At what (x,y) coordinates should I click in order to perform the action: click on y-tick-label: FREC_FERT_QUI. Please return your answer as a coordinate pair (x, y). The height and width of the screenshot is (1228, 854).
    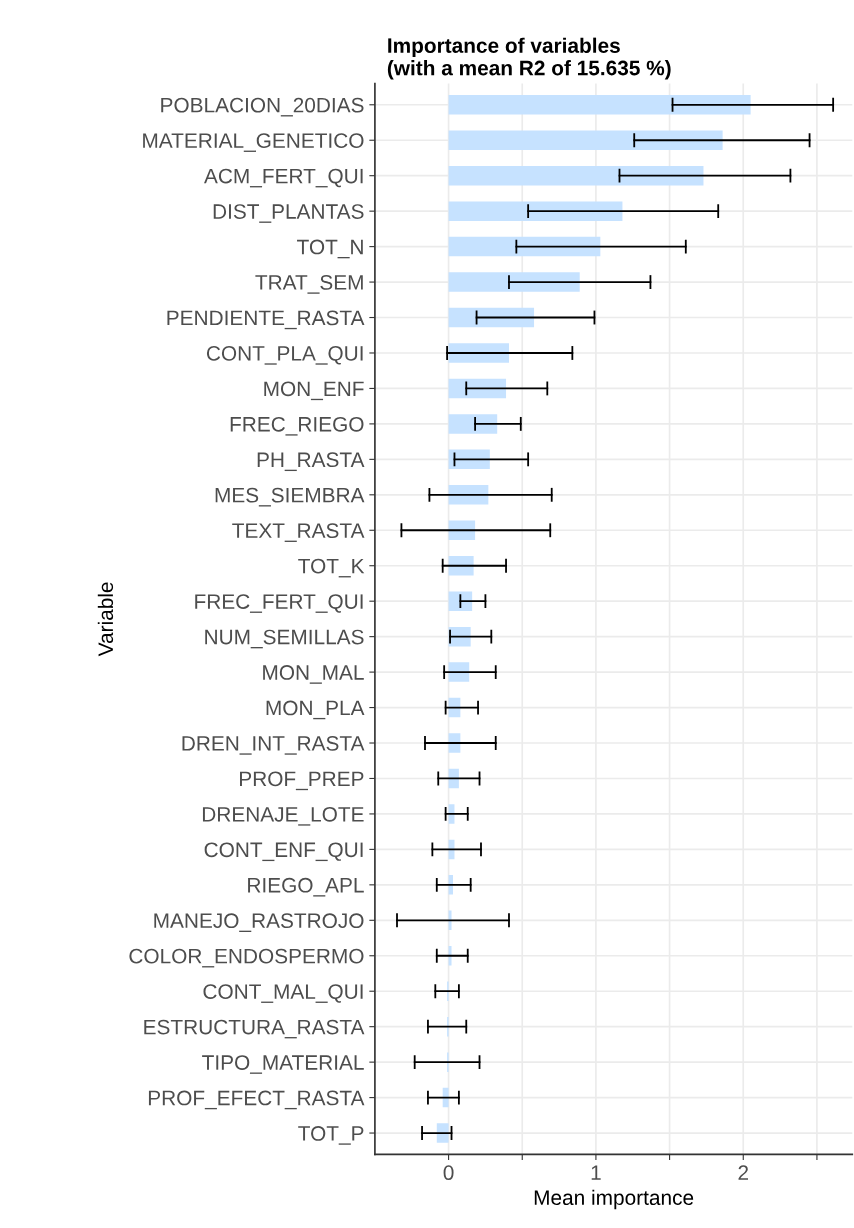
    Looking at the image, I should click on (279, 603).